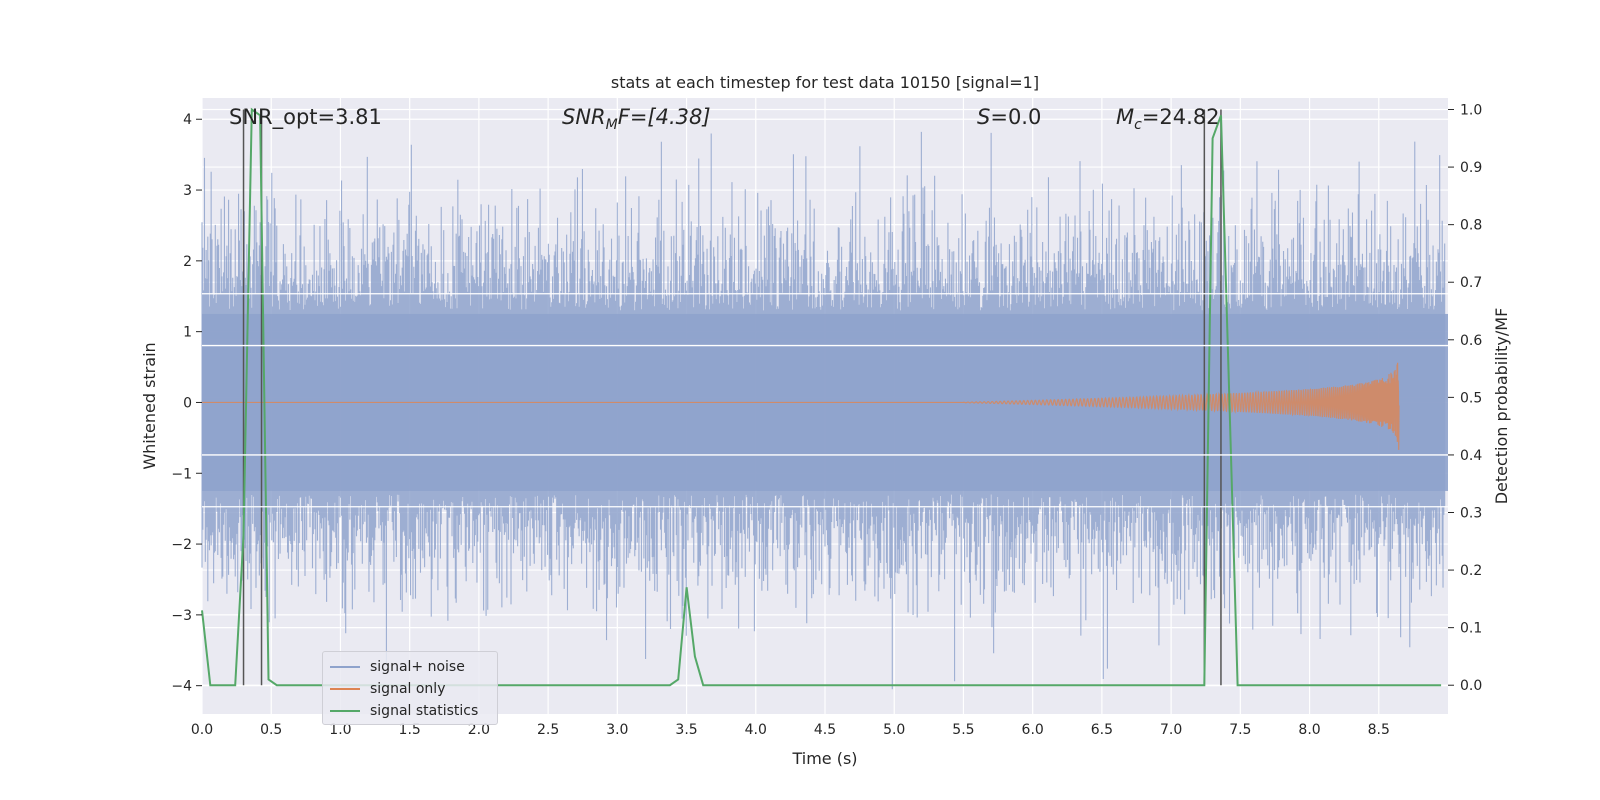 The width and height of the screenshot is (1600, 800). I want to click on x-tick-label: 8.5, so click(1379, 730).